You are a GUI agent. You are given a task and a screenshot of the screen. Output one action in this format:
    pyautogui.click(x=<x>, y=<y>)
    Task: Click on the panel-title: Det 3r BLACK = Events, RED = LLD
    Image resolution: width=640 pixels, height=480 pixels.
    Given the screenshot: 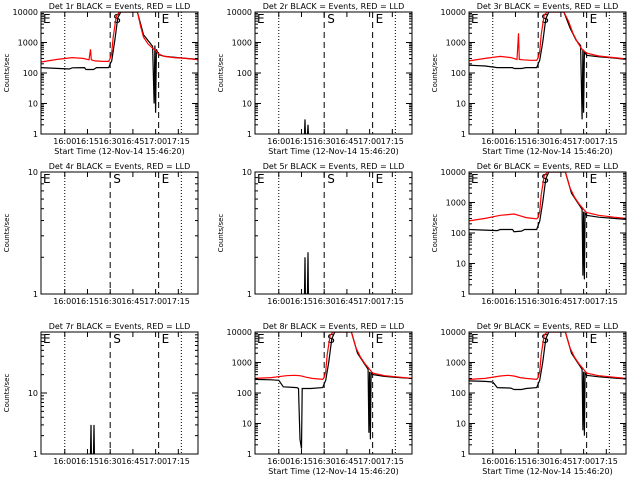 What is the action you would take?
    pyautogui.click(x=548, y=6)
    